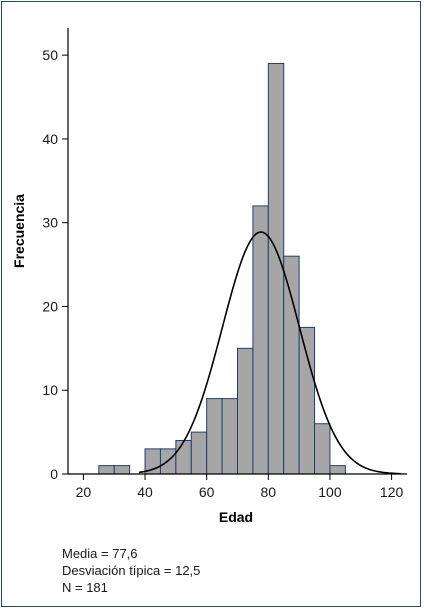 The width and height of the screenshot is (424, 611). Describe the element at coordinates (207, 492) in the screenshot. I see `x-tick-label-60: 60` at that location.